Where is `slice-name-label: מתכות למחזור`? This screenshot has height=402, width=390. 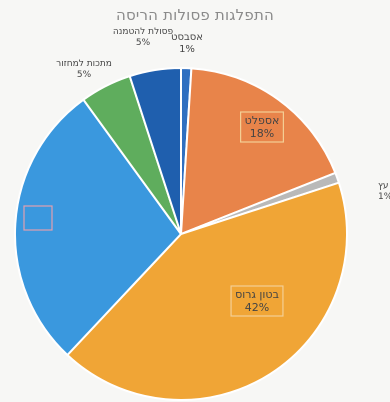
slice-name-label: מתכות למחזור is located at coordinates (84, 64).